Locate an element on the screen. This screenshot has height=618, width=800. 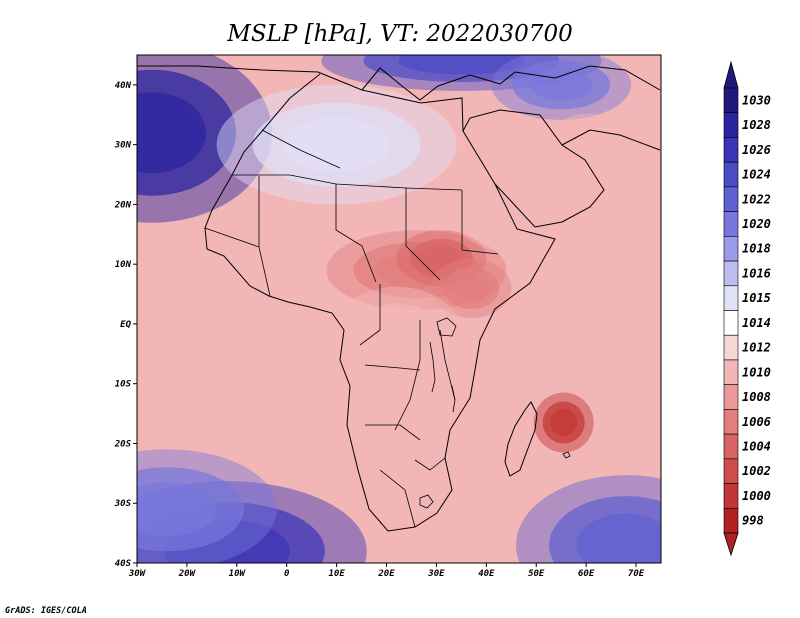
madagascar is located at coordinates (521, 439).